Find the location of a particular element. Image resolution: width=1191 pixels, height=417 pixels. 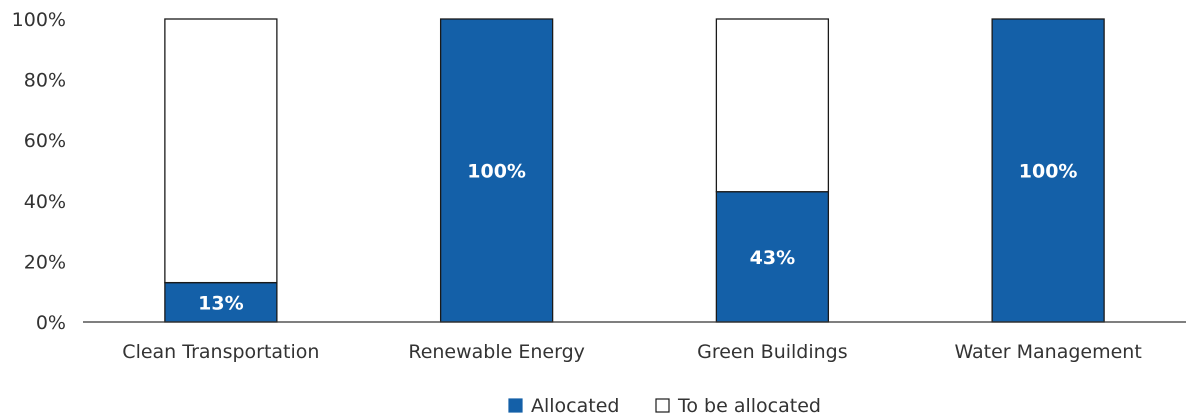

category-label: Renewable Energy is located at coordinates (496, 352).